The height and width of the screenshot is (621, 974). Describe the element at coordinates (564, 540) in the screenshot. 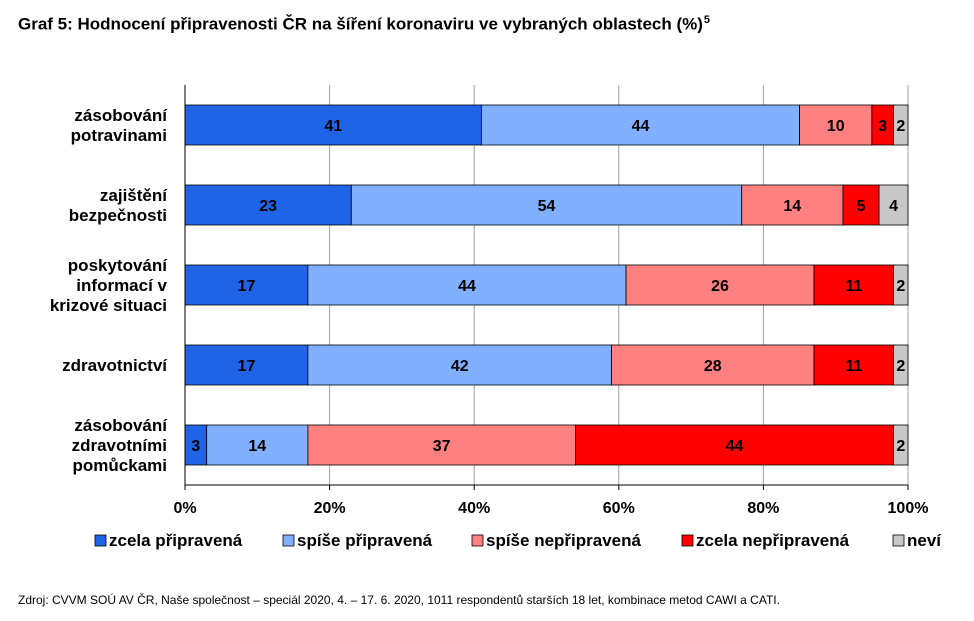

I see `legend-label: spíše nepřipravená` at that location.